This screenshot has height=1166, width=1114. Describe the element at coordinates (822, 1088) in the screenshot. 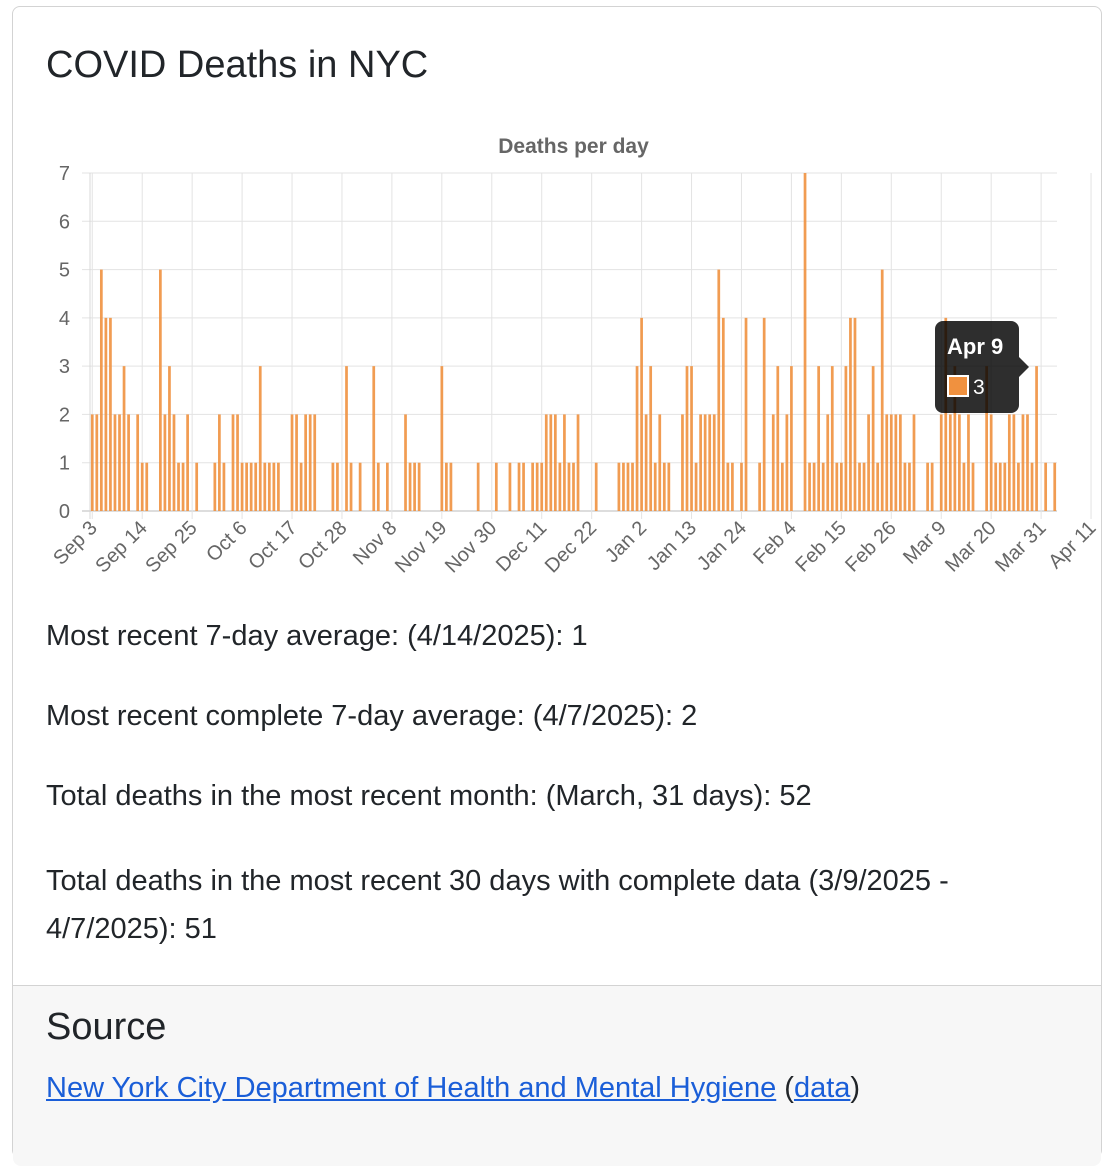

I see `data-link: data` at that location.